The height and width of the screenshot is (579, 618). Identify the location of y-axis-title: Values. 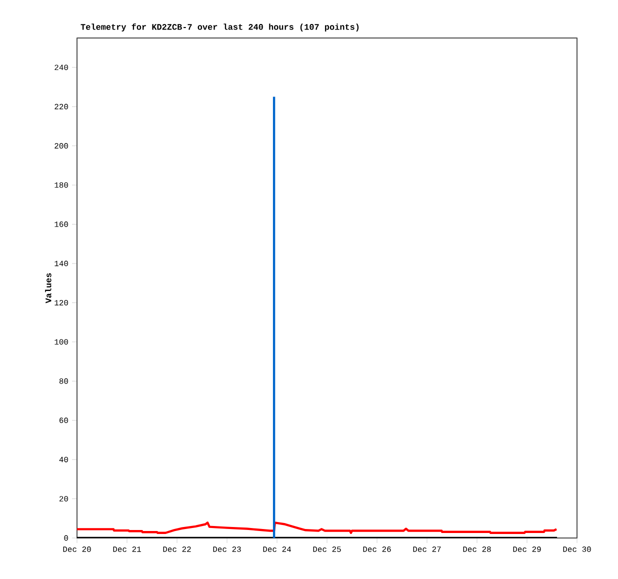
(48, 288).